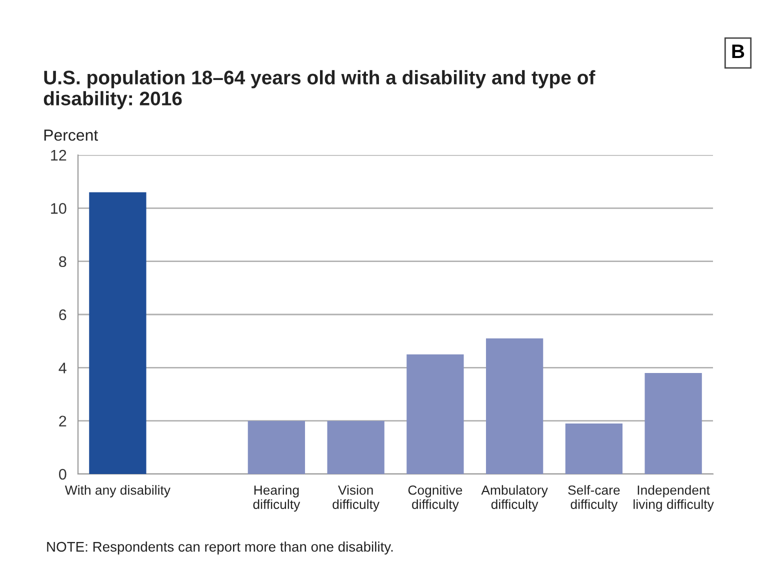  What do you see at coordinates (594, 498) in the screenshot?
I see `x-tick-label: Self-care difficulty` at bounding box center [594, 498].